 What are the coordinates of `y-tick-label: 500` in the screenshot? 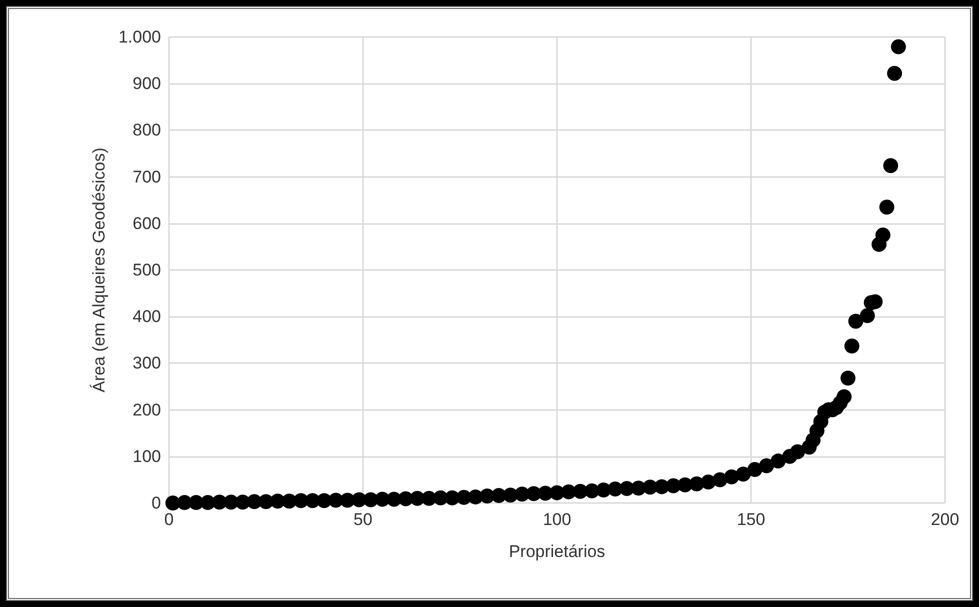 It's located at (146, 270).